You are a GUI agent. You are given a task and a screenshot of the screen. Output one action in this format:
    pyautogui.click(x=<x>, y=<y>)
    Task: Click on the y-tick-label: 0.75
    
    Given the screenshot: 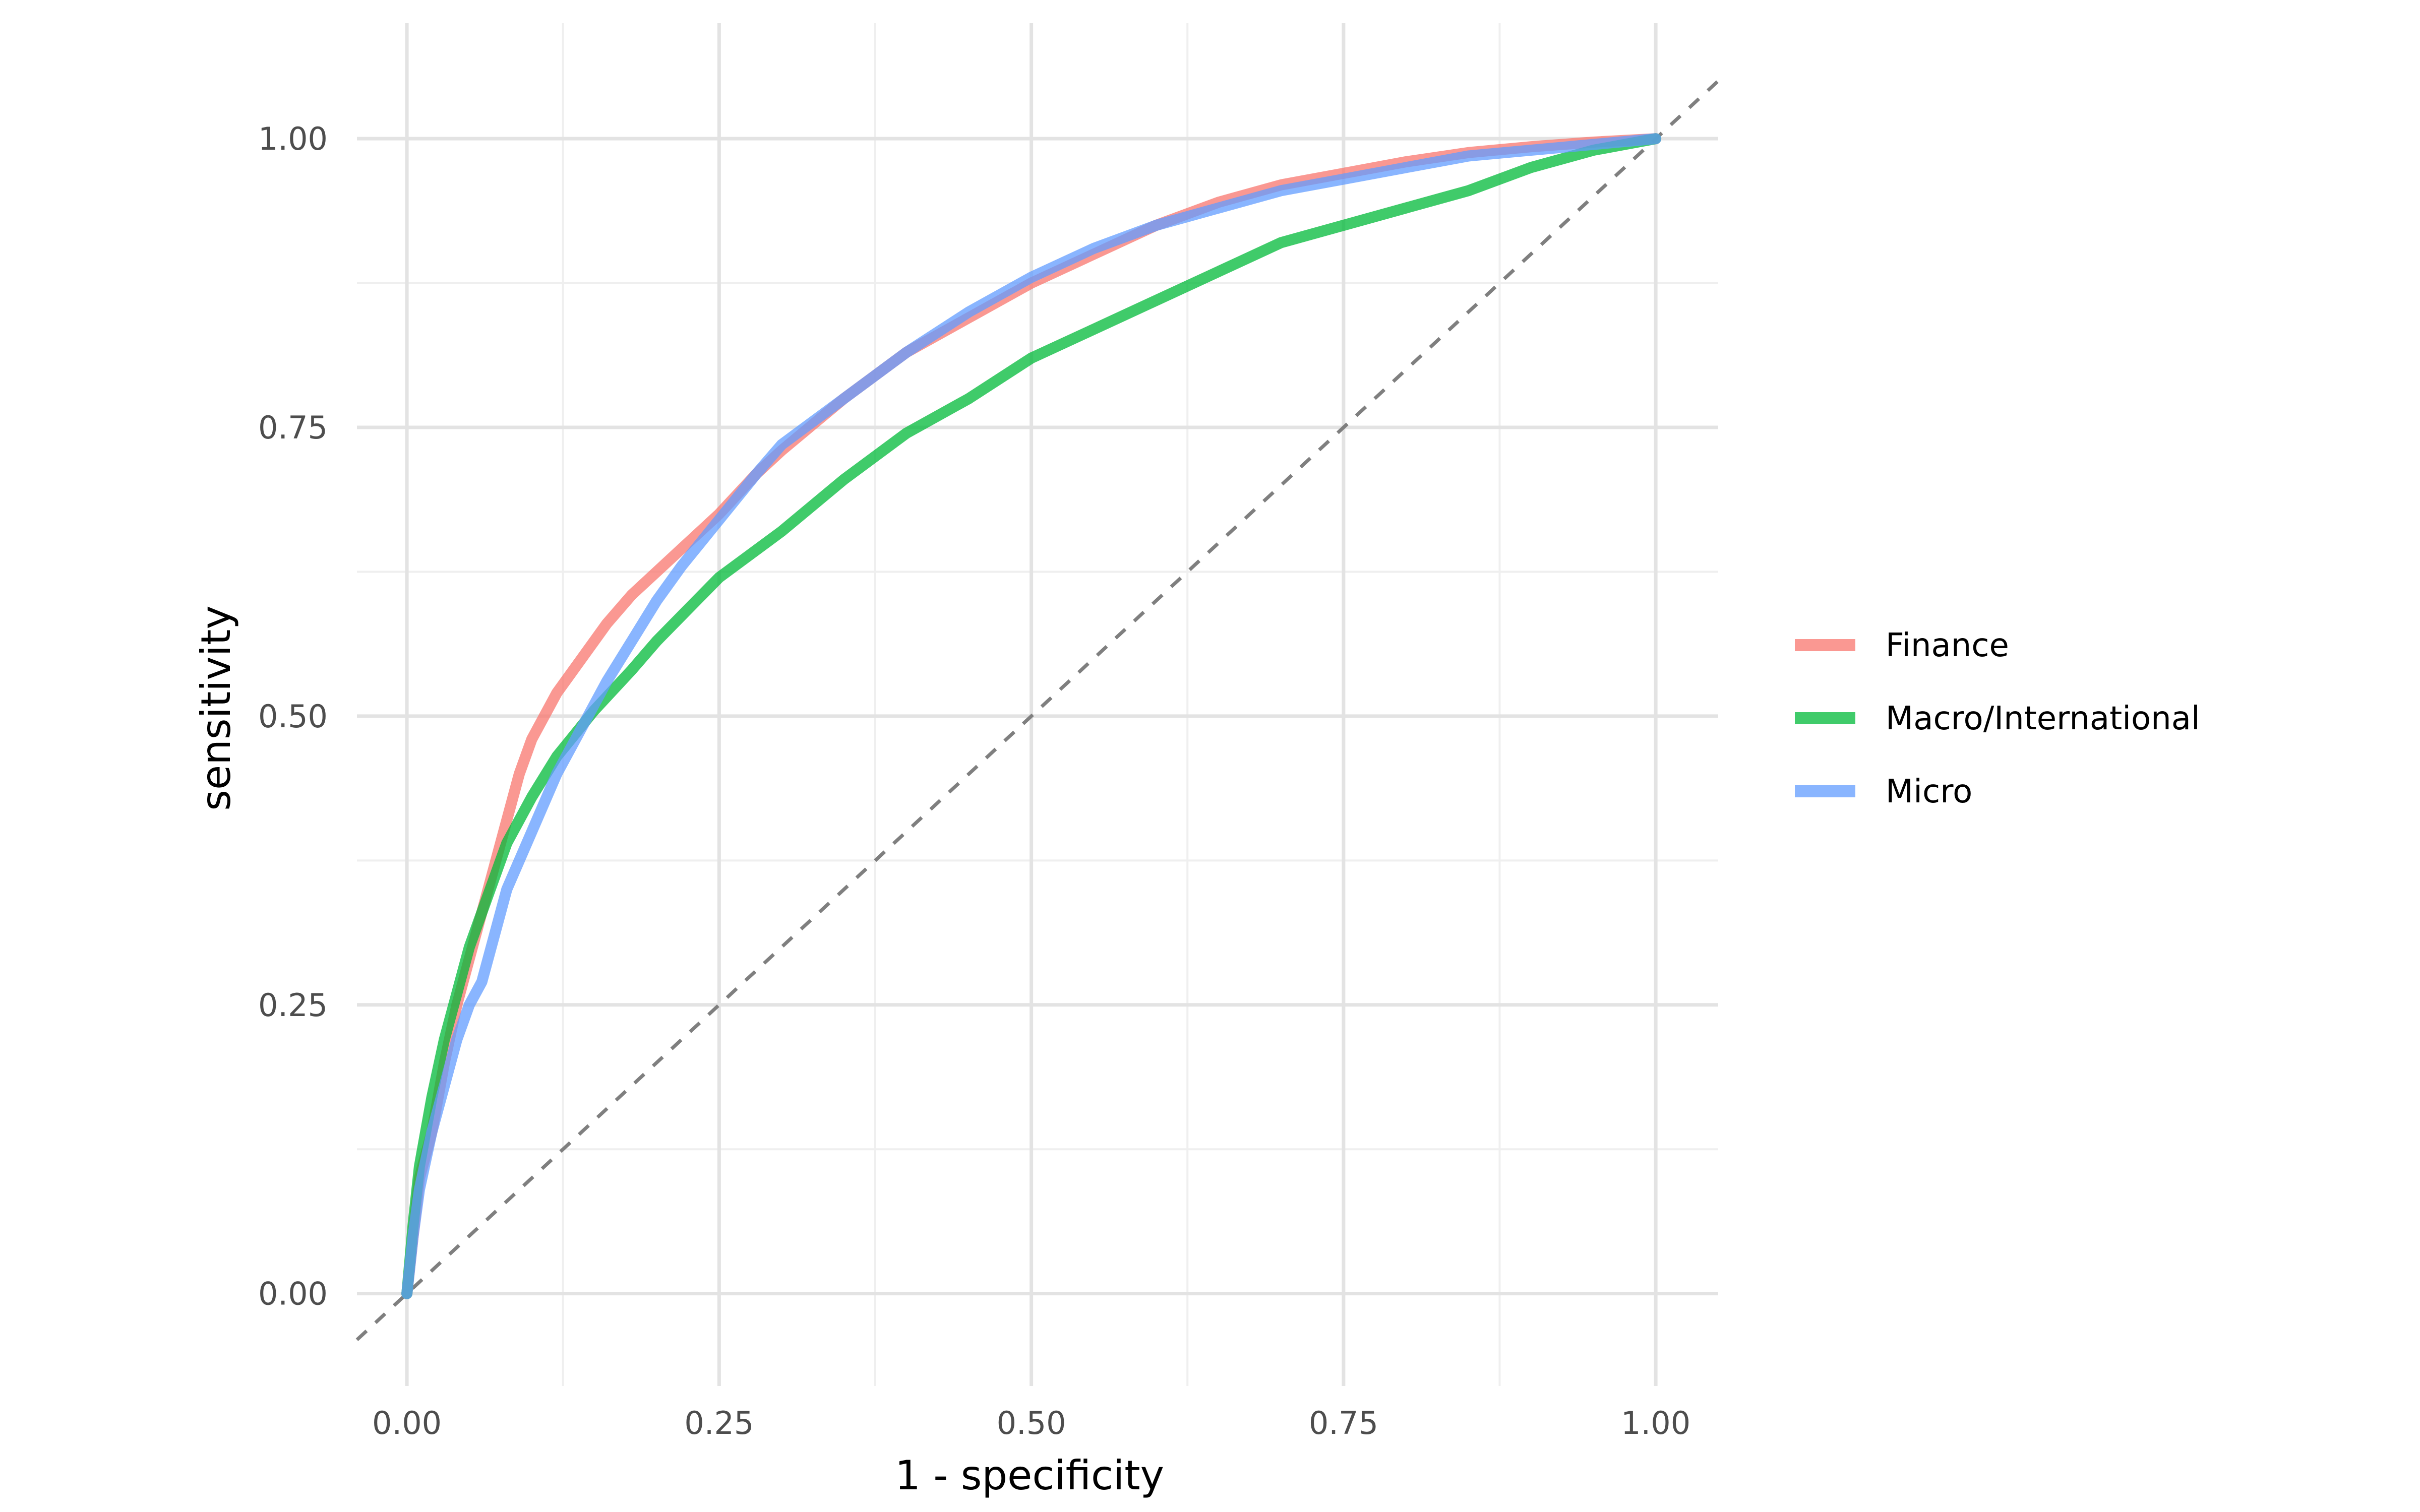 What is the action you would take?
    pyautogui.click(x=293, y=428)
    